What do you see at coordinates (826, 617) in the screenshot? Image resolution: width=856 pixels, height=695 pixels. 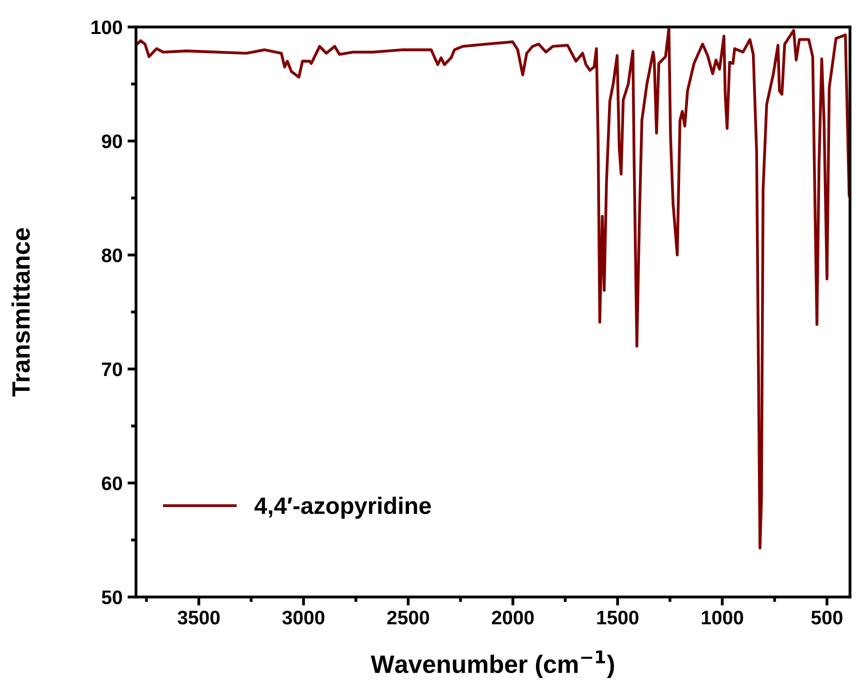 I see `x-tick-label: 500` at bounding box center [826, 617].